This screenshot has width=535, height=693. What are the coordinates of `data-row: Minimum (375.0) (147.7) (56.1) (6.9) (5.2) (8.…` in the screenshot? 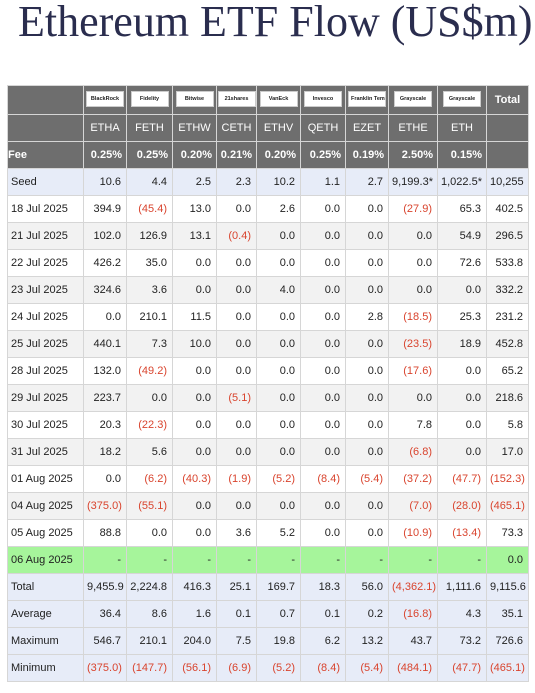 It's located at (268, 668).